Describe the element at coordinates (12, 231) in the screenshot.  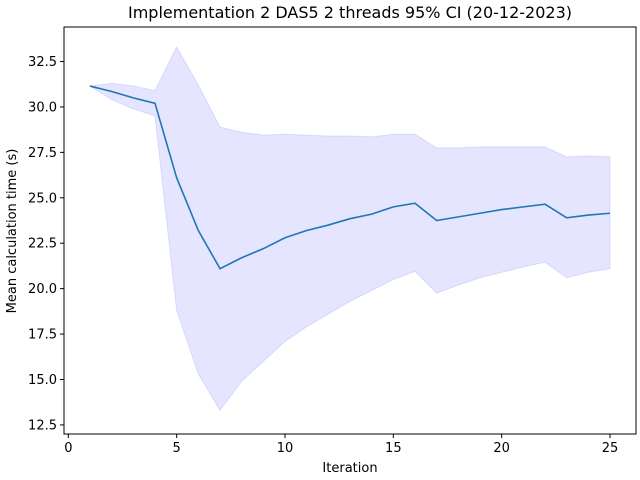
I see `y-axis-label: Mean calculation time (s)` at that location.